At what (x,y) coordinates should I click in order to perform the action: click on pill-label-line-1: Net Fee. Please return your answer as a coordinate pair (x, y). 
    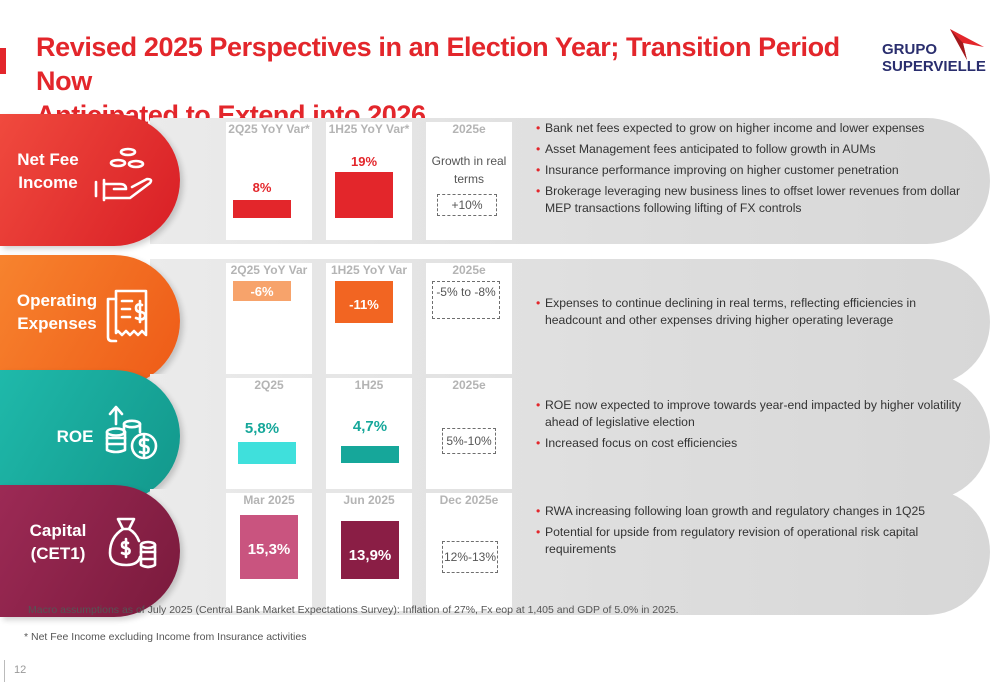
    Looking at the image, I should click on (48, 159).